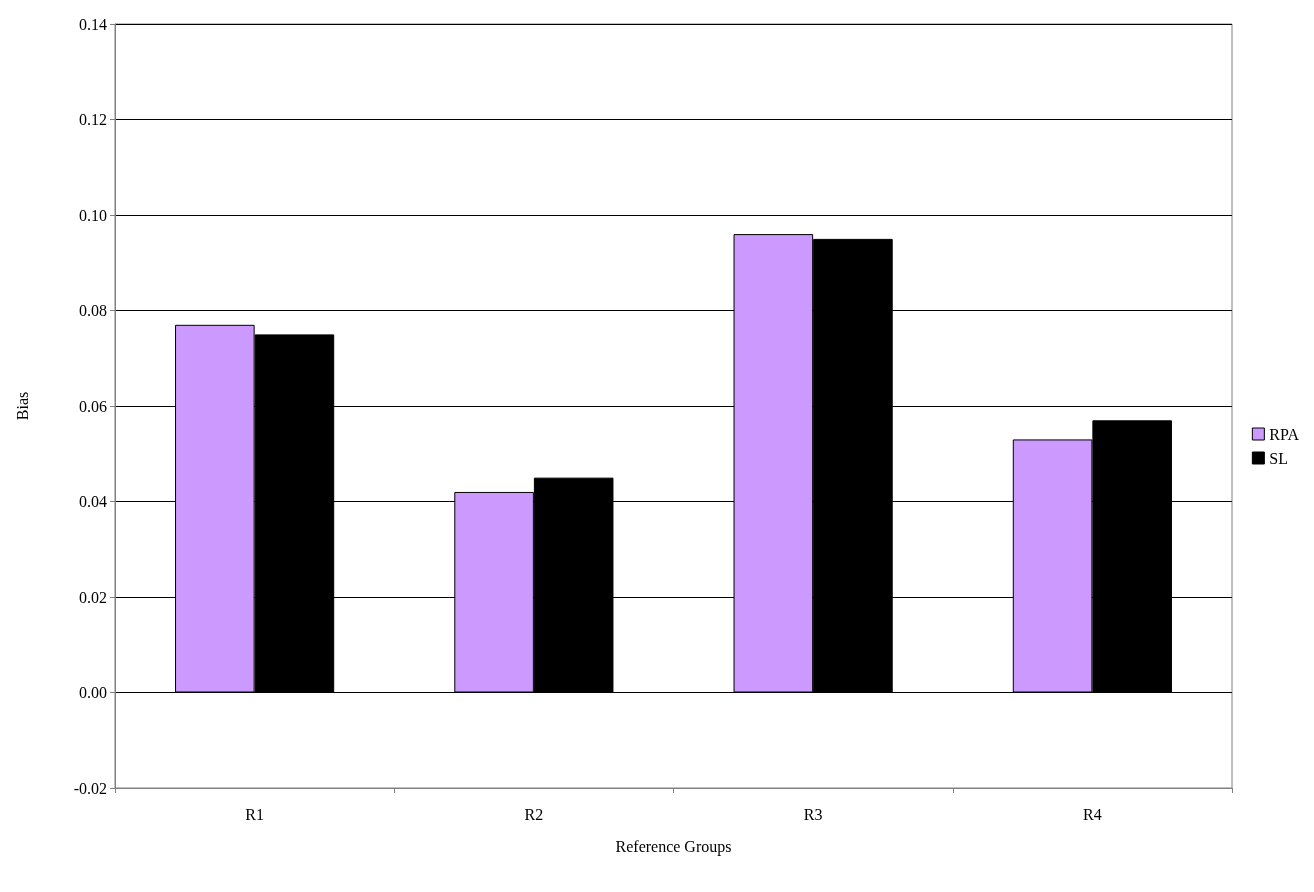 This screenshot has width=1314, height=892. I want to click on x-tick-label: R1, so click(254, 814).